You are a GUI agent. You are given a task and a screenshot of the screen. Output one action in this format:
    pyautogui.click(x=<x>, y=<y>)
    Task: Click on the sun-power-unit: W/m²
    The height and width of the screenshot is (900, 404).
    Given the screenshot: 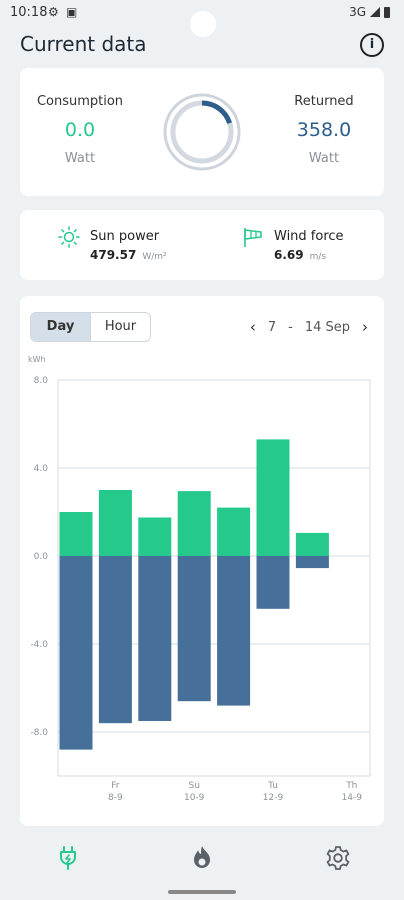 What is the action you would take?
    pyautogui.click(x=154, y=257)
    